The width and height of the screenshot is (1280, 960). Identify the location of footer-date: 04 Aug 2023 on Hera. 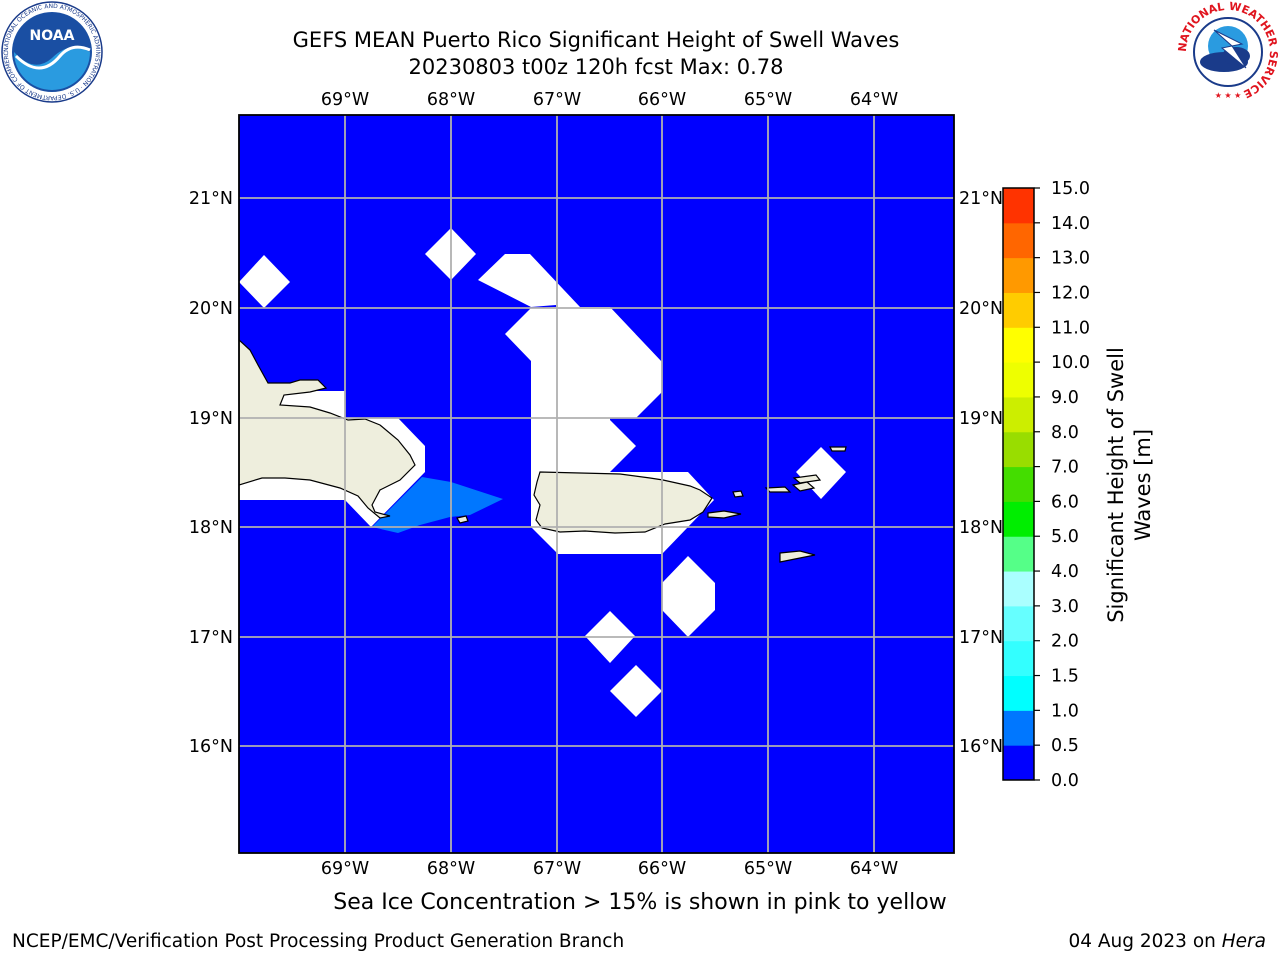
(1167, 941).